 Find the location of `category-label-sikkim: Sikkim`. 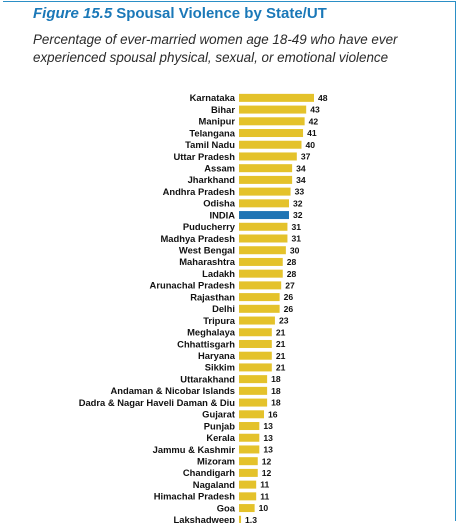

category-label-sikkim: Sikkim is located at coordinates (220, 367).